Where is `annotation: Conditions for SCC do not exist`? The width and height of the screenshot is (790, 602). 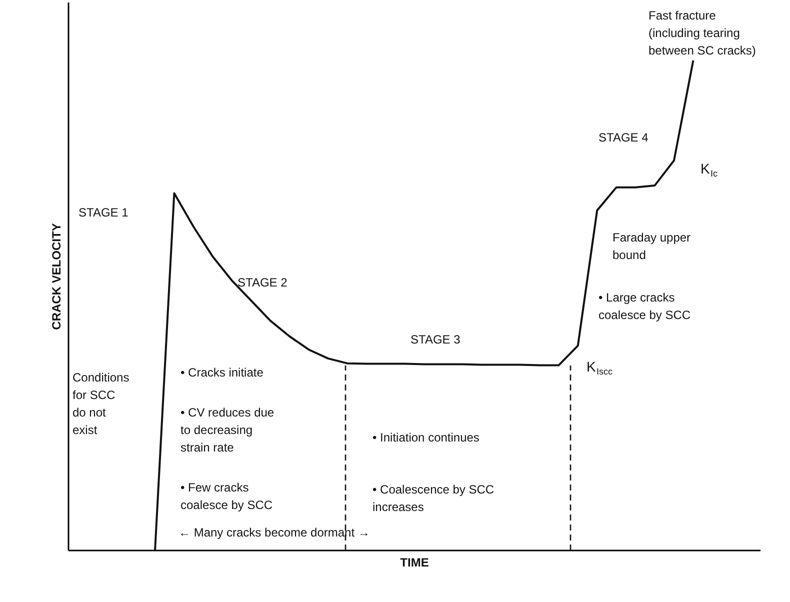
annotation: Conditions for SCC do not exist is located at coordinates (101, 403).